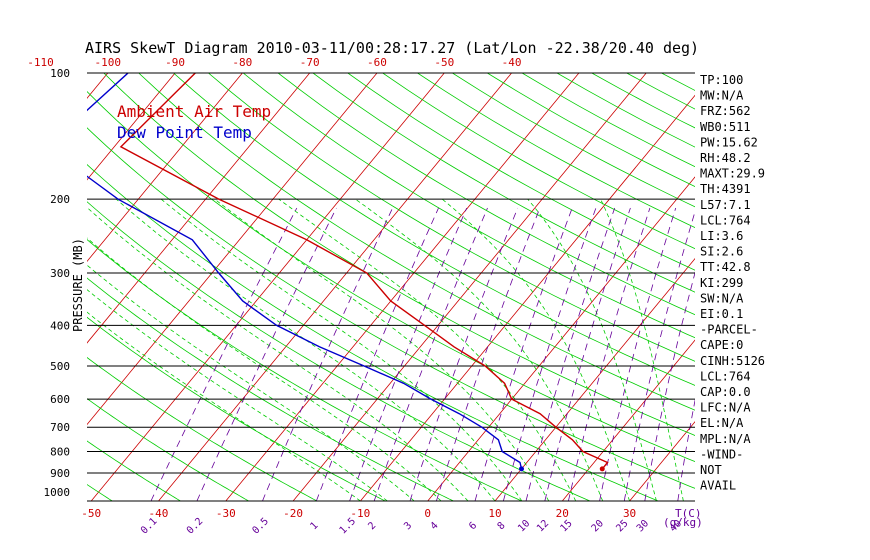 The image size is (870, 560). Describe the element at coordinates (184, 132) in the screenshot. I see `legend-dew-temp: Dew Point Temp` at that location.